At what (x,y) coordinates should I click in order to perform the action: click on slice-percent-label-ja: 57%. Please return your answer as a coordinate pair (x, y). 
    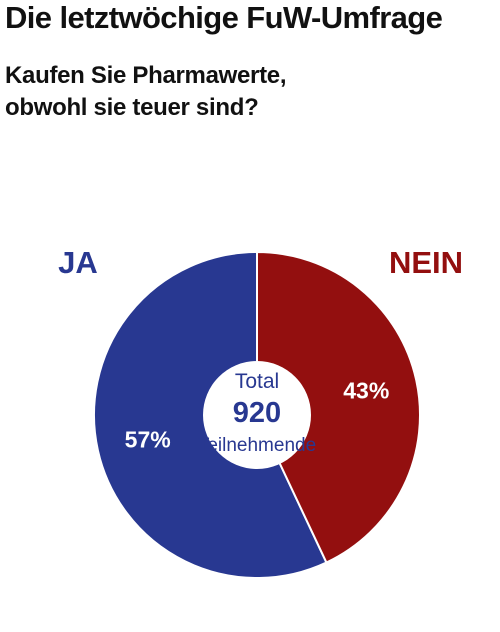
    Looking at the image, I should click on (148, 439).